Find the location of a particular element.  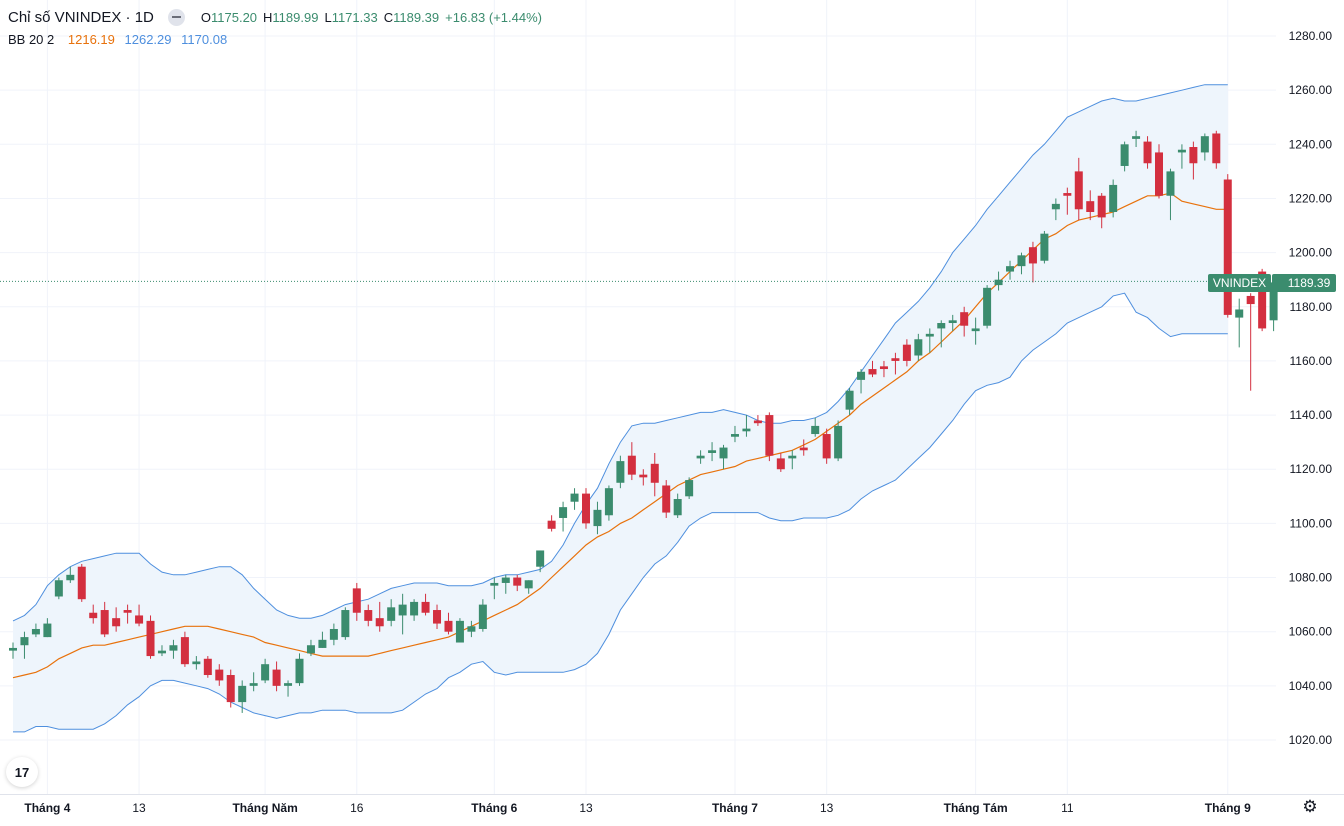

price-tag-value: 1189.39 is located at coordinates (1309, 283).